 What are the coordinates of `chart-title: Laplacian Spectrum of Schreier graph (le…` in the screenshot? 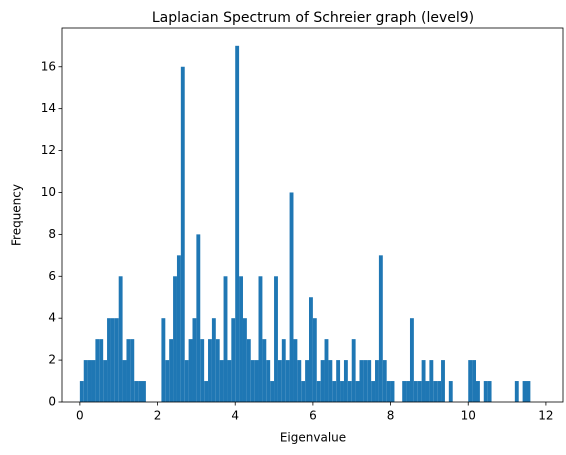 It's located at (313, 18).